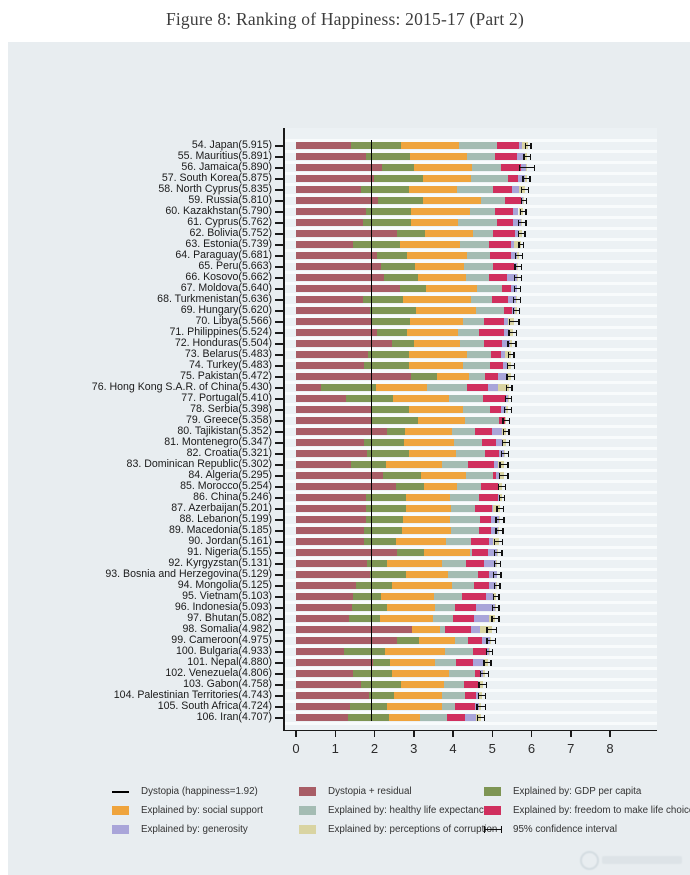  I want to click on country-label: 92. Kyrgyzstan(5.131), so click(220, 562).